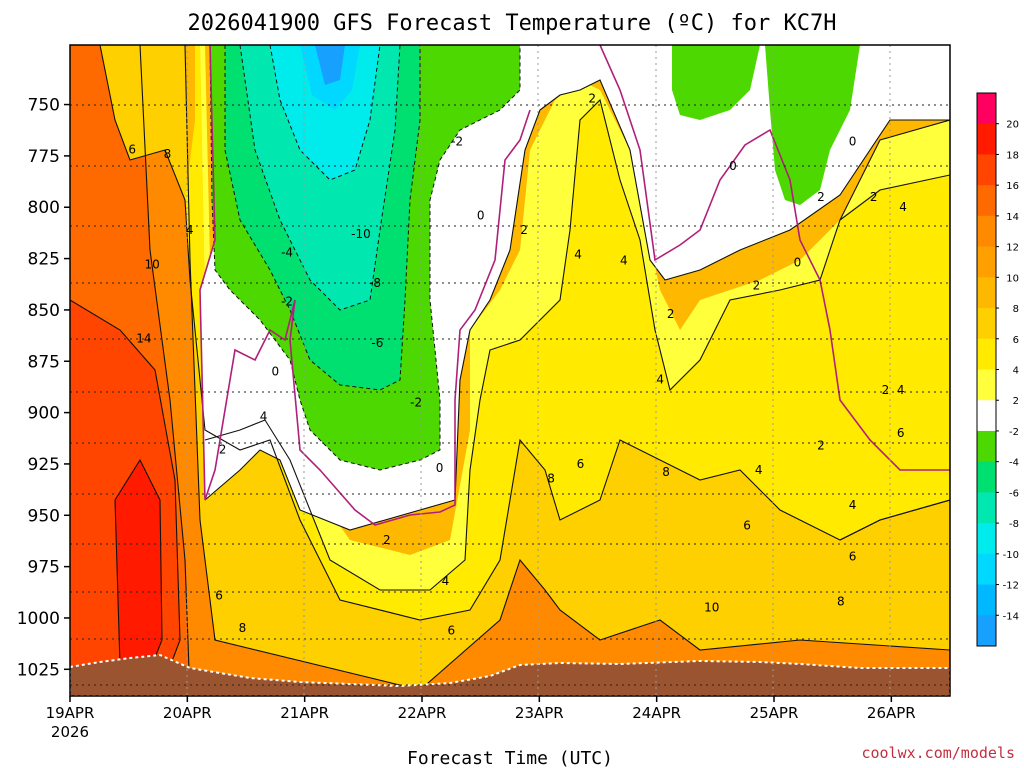 This screenshot has height=768, width=1024. Describe the element at coordinates (938, 753) in the screenshot. I see `source-credit: coolwx.com/models` at that location.